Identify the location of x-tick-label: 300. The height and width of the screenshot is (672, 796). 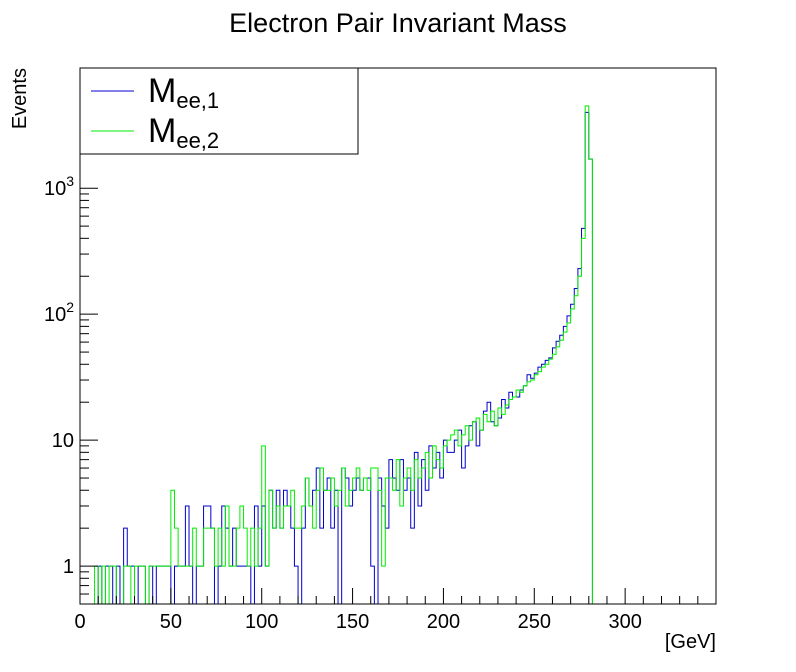
(624, 622).